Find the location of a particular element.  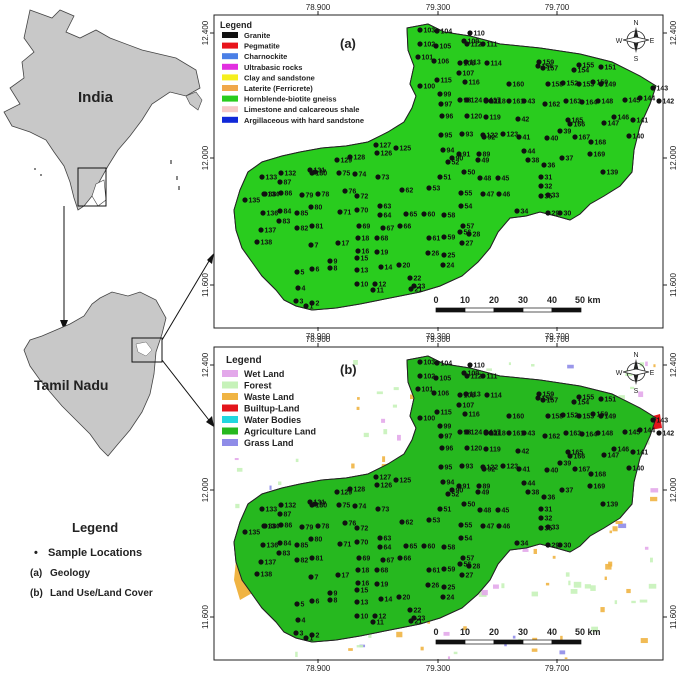

sample-point-label: 100 is located at coordinates (430, 419).